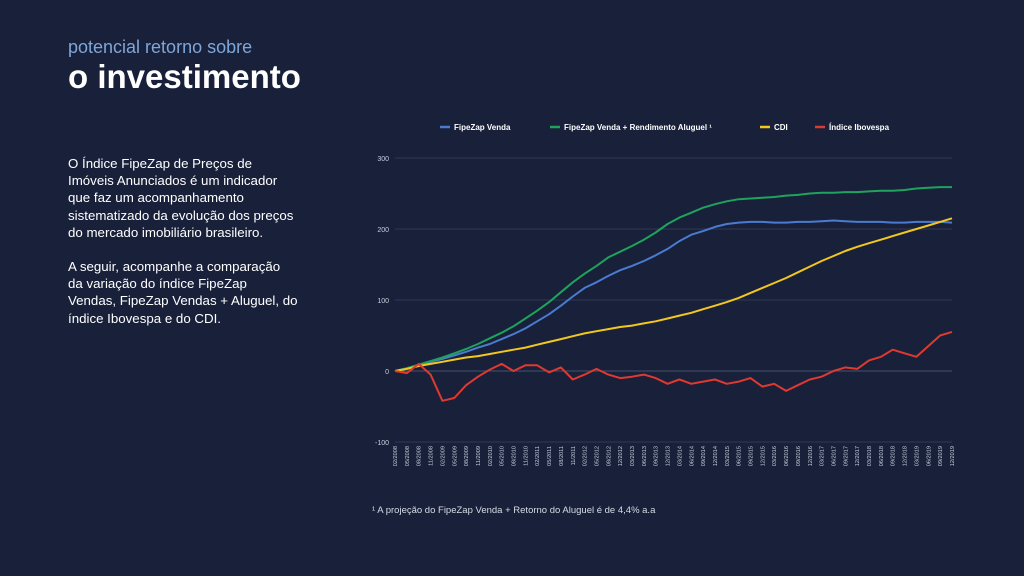 This screenshot has height=576, width=1024. What do you see at coordinates (680, 456) in the screenshot?
I see `x-tick-label: 03/2014` at bounding box center [680, 456].